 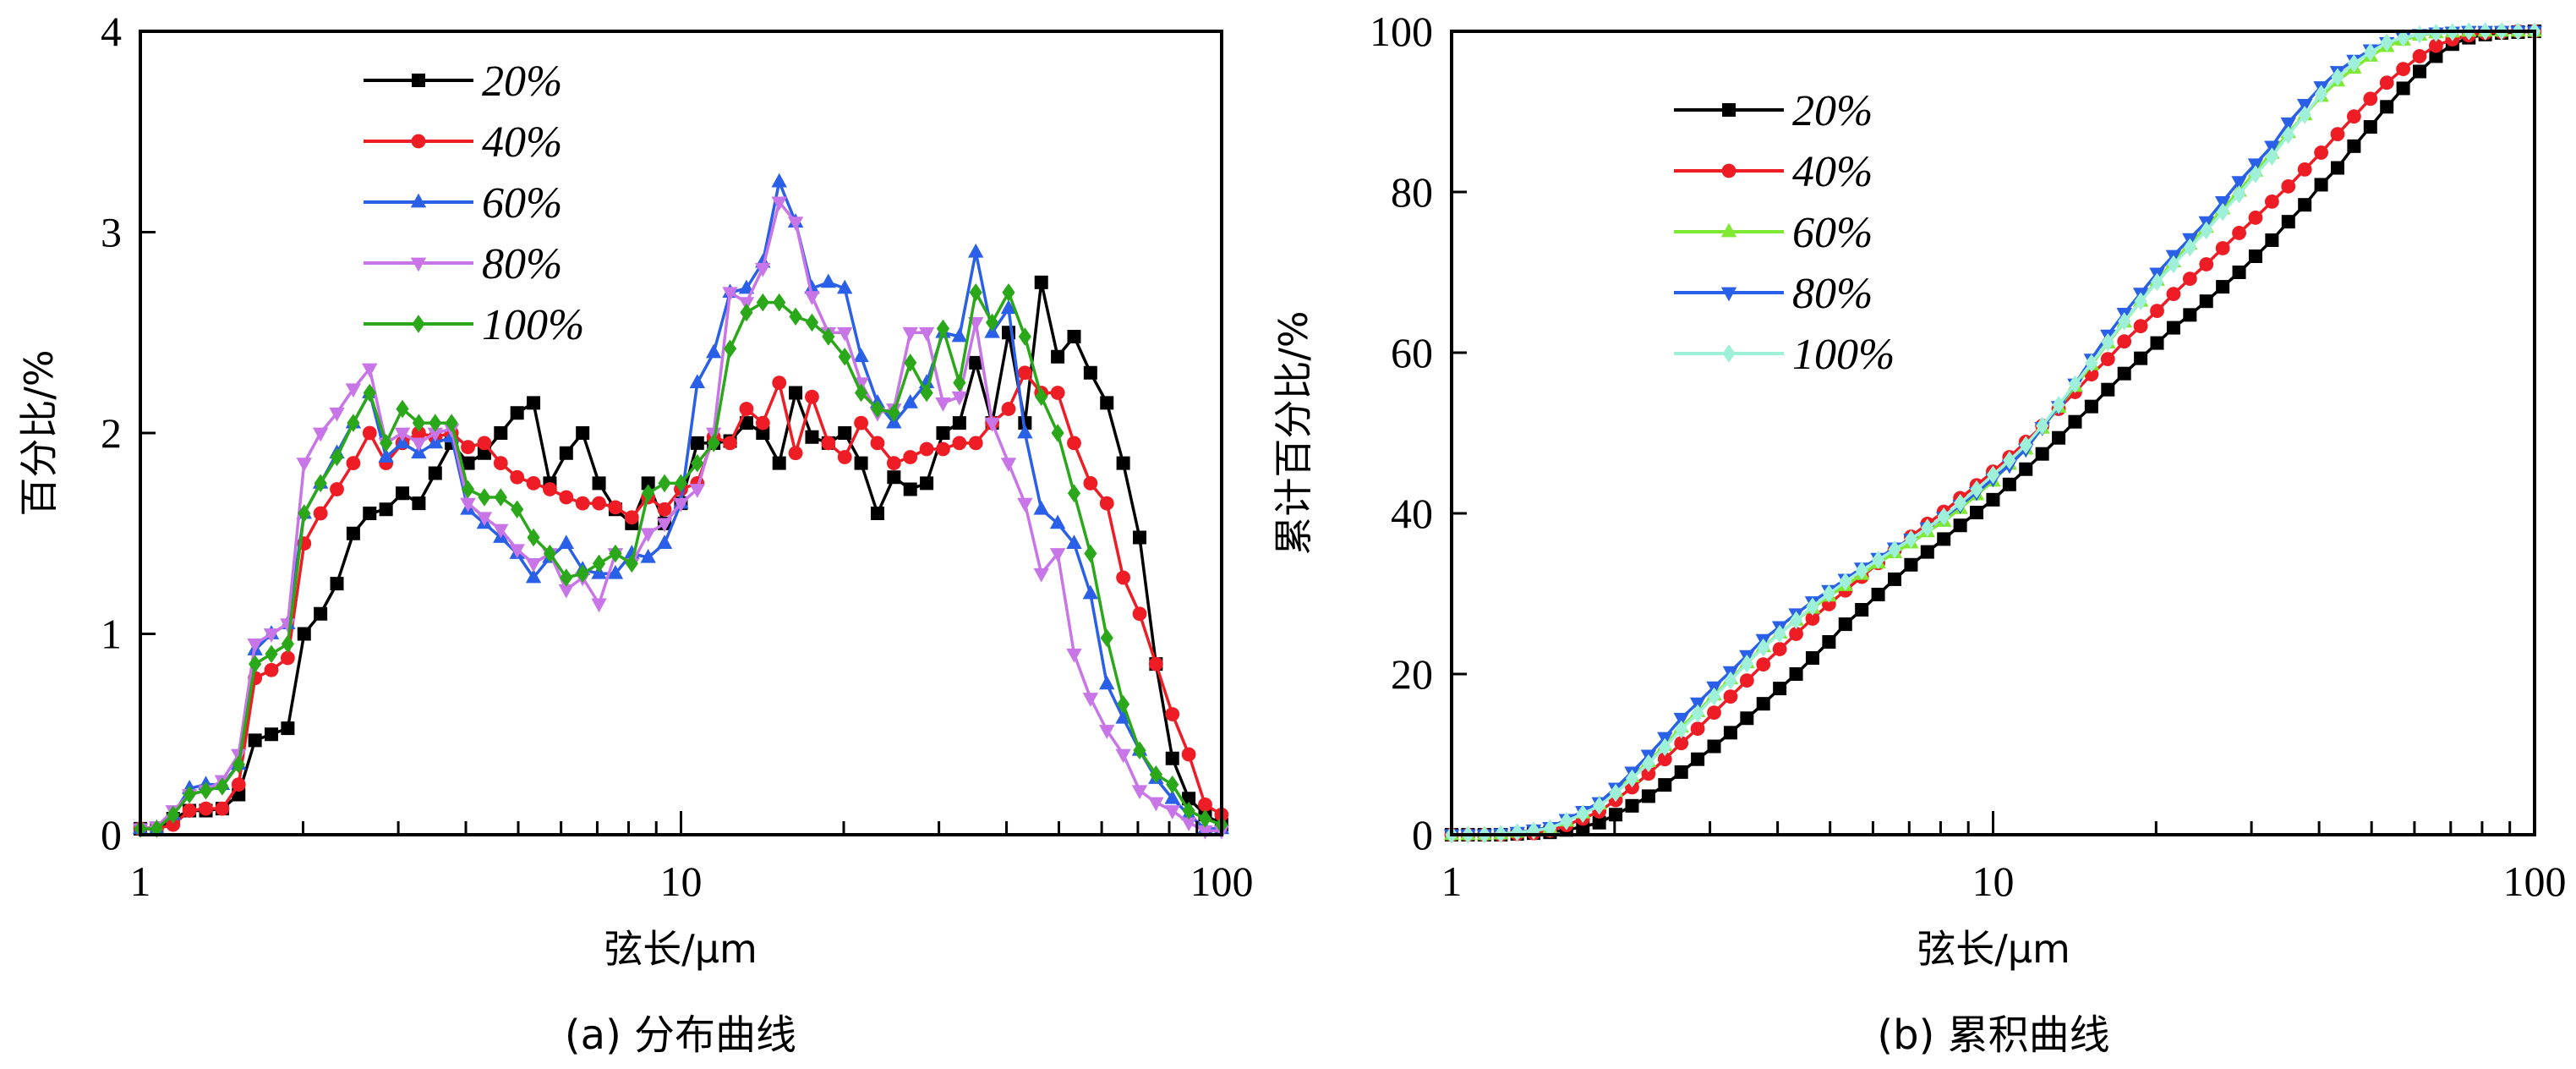 What do you see at coordinates (1844, 355) in the screenshot?
I see `legend-label: 100%` at bounding box center [1844, 355].